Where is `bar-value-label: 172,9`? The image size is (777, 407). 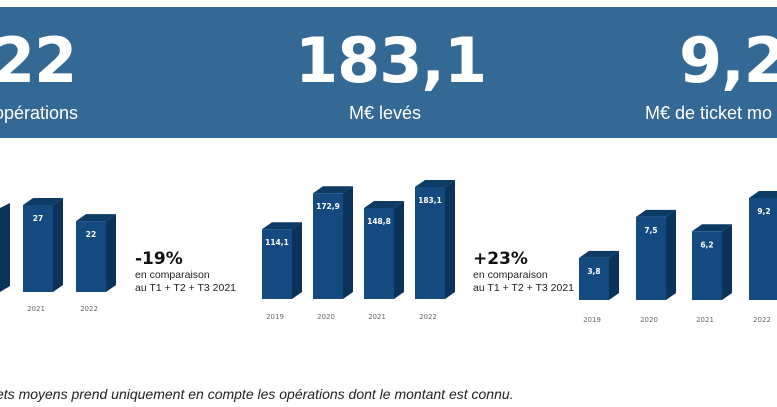
bar-value-label: 172,9 is located at coordinates (328, 206).